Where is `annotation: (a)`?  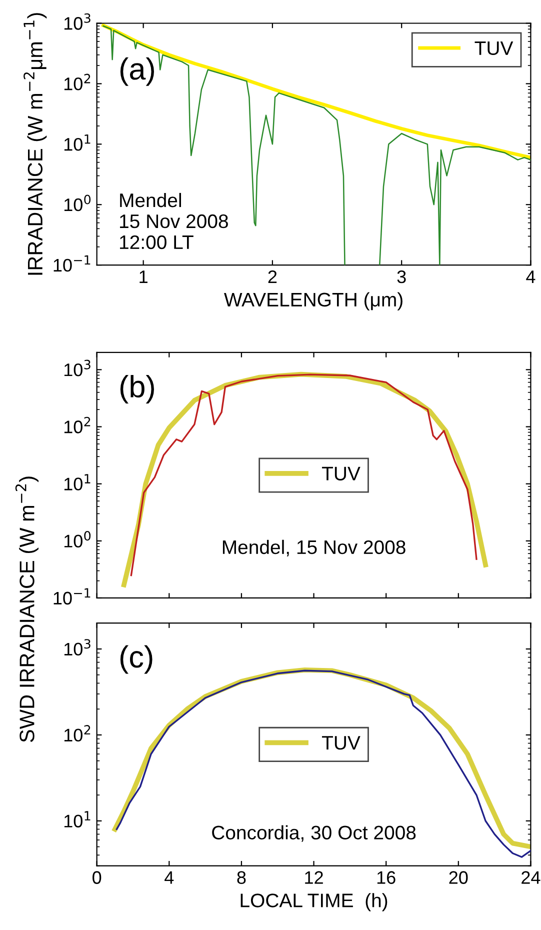
annotation: (a) is located at coordinates (137, 71).